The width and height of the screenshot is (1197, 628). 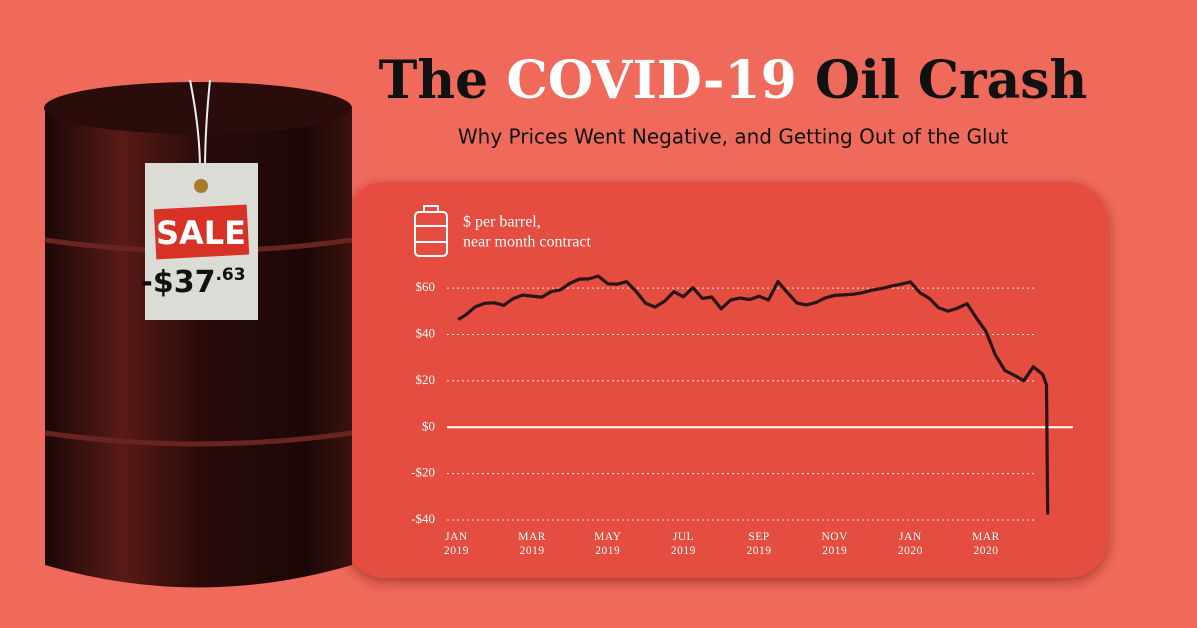 I want to click on y-tick-label: $0, so click(x=428, y=425).